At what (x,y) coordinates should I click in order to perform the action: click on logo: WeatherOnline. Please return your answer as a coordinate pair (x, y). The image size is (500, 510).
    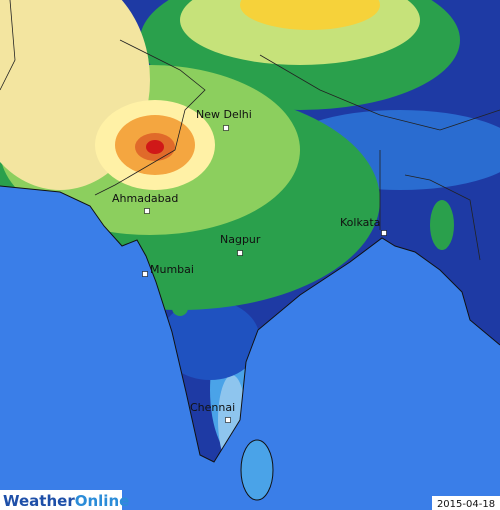
    Looking at the image, I should click on (66, 501).